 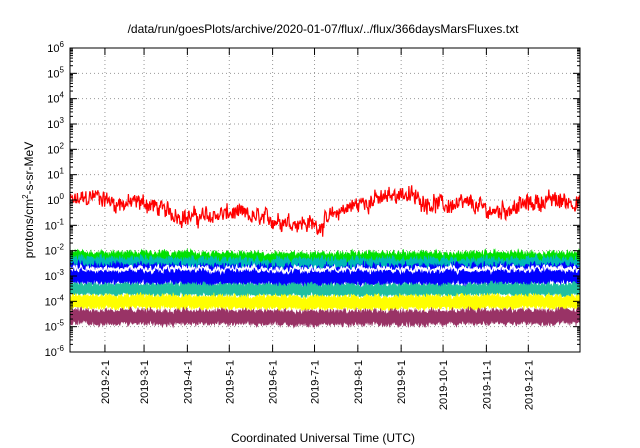 I want to click on x-tick-label: 2019-5-1, so click(x=230, y=382).